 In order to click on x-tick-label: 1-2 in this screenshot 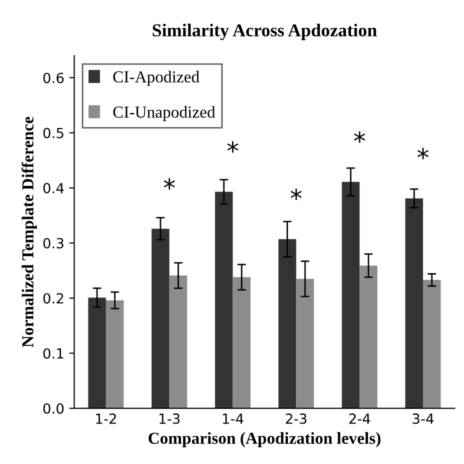, I will do `click(106, 418)`.